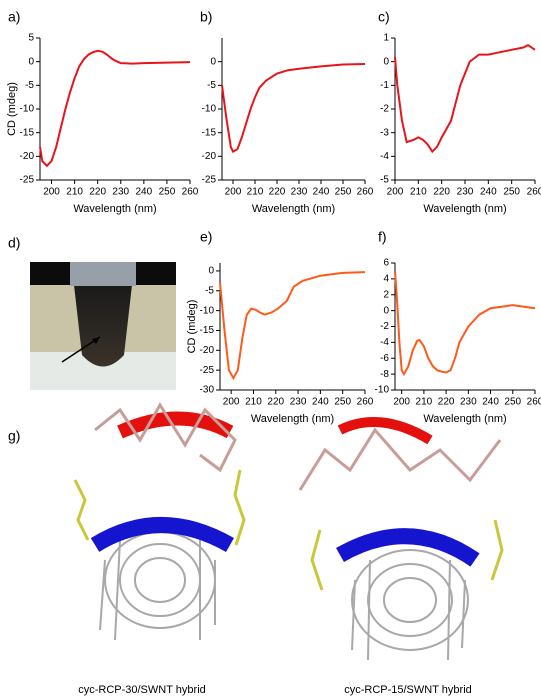 Image resolution: width=541 pixels, height=700 pixels. What do you see at coordinates (386, 294) in the screenshot?
I see `y-tick-label: 2` at bounding box center [386, 294].